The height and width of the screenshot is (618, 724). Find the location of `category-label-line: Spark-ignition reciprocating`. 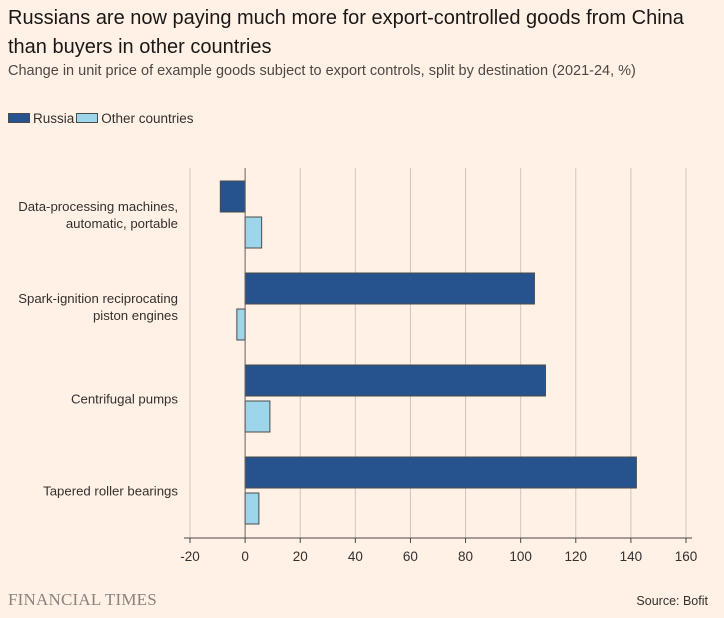

category-label-line: Spark-ignition reciprocating is located at coordinates (98, 298).